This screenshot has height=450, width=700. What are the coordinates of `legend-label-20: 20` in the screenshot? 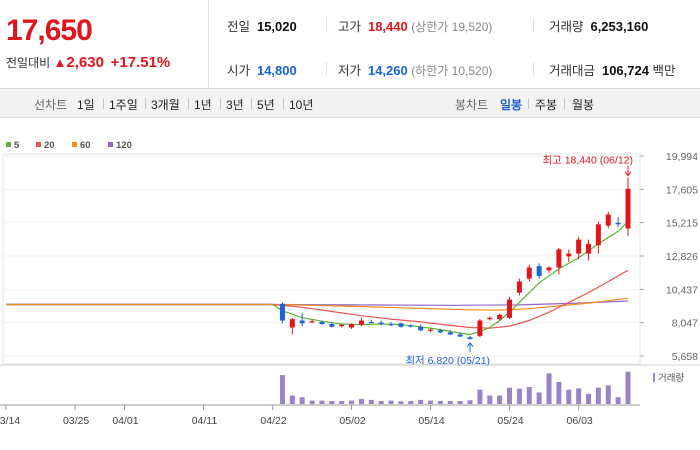 It's located at (49, 145).